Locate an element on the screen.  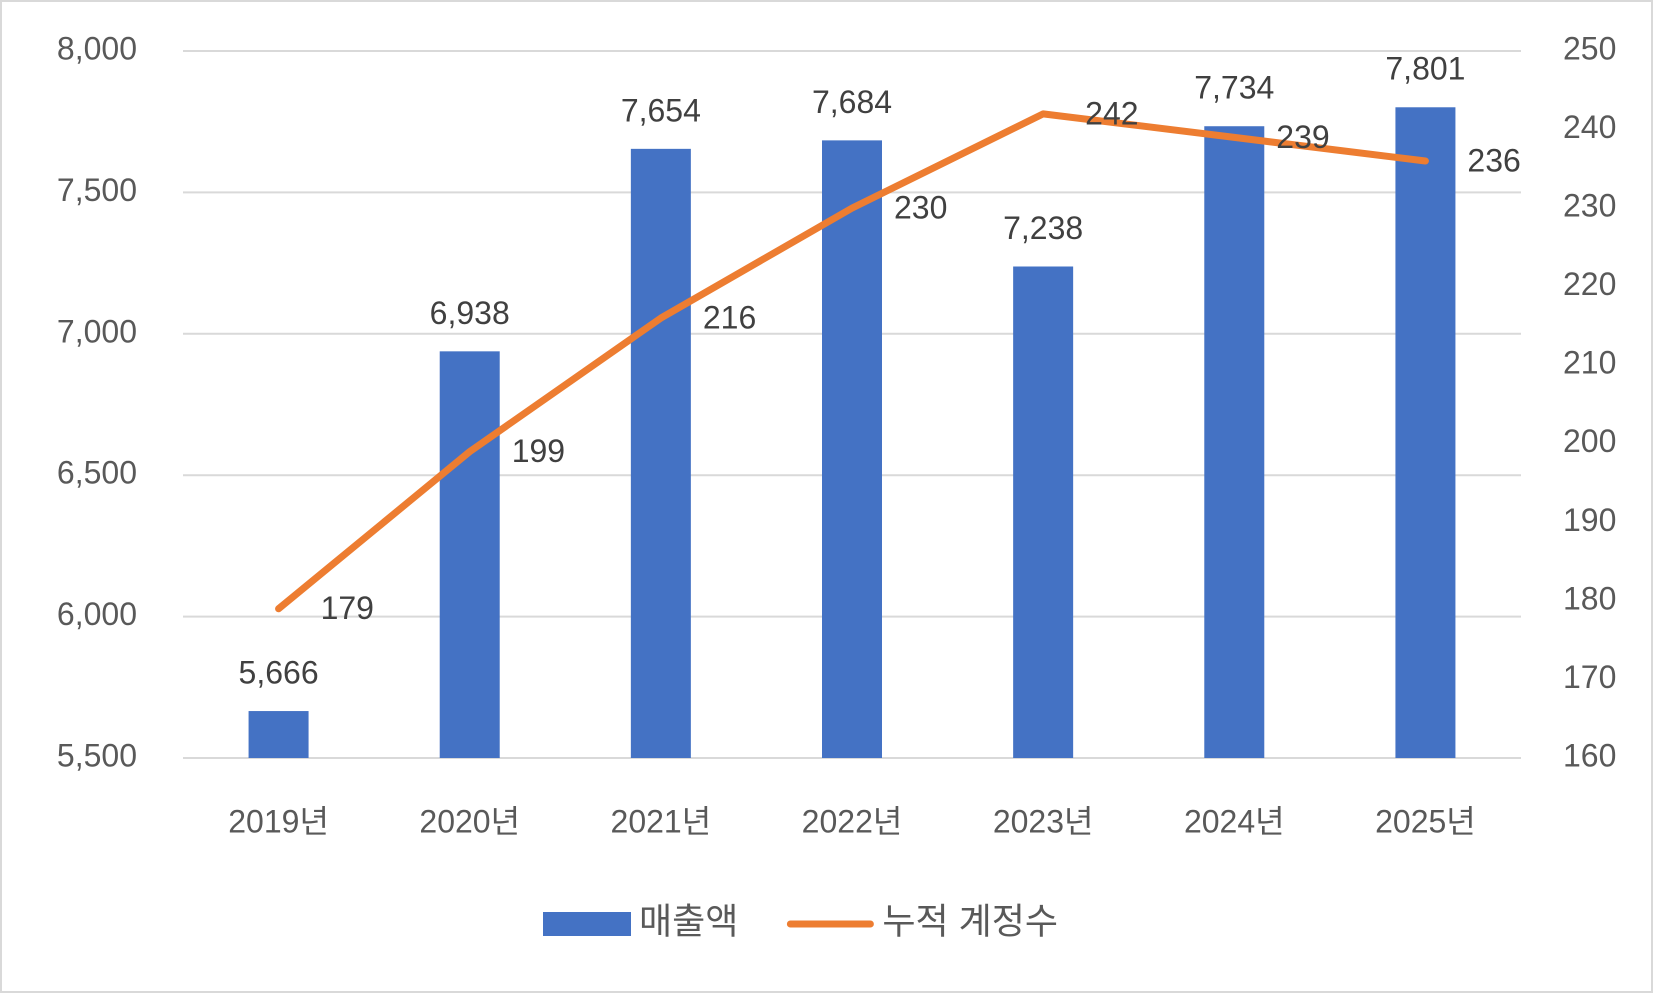
y2-tick-label: 190 is located at coordinates (1589, 520).